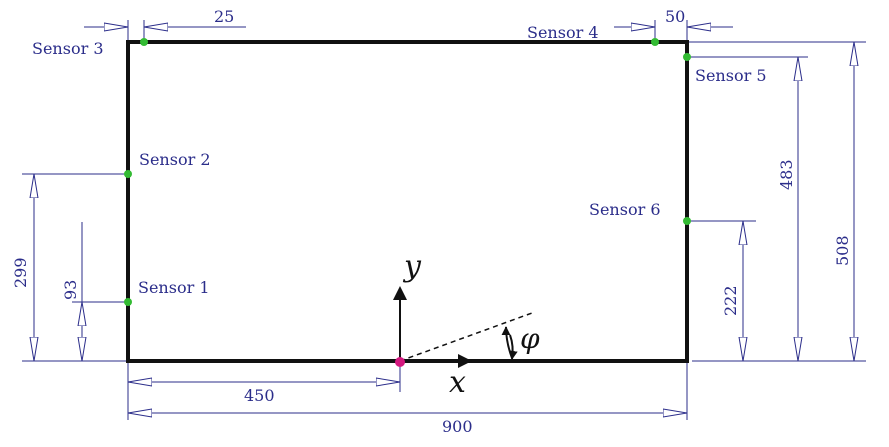 The height and width of the screenshot is (447, 889). Describe the element at coordinates (400, 362) in the screenshot. I see `origin-point` at that location.